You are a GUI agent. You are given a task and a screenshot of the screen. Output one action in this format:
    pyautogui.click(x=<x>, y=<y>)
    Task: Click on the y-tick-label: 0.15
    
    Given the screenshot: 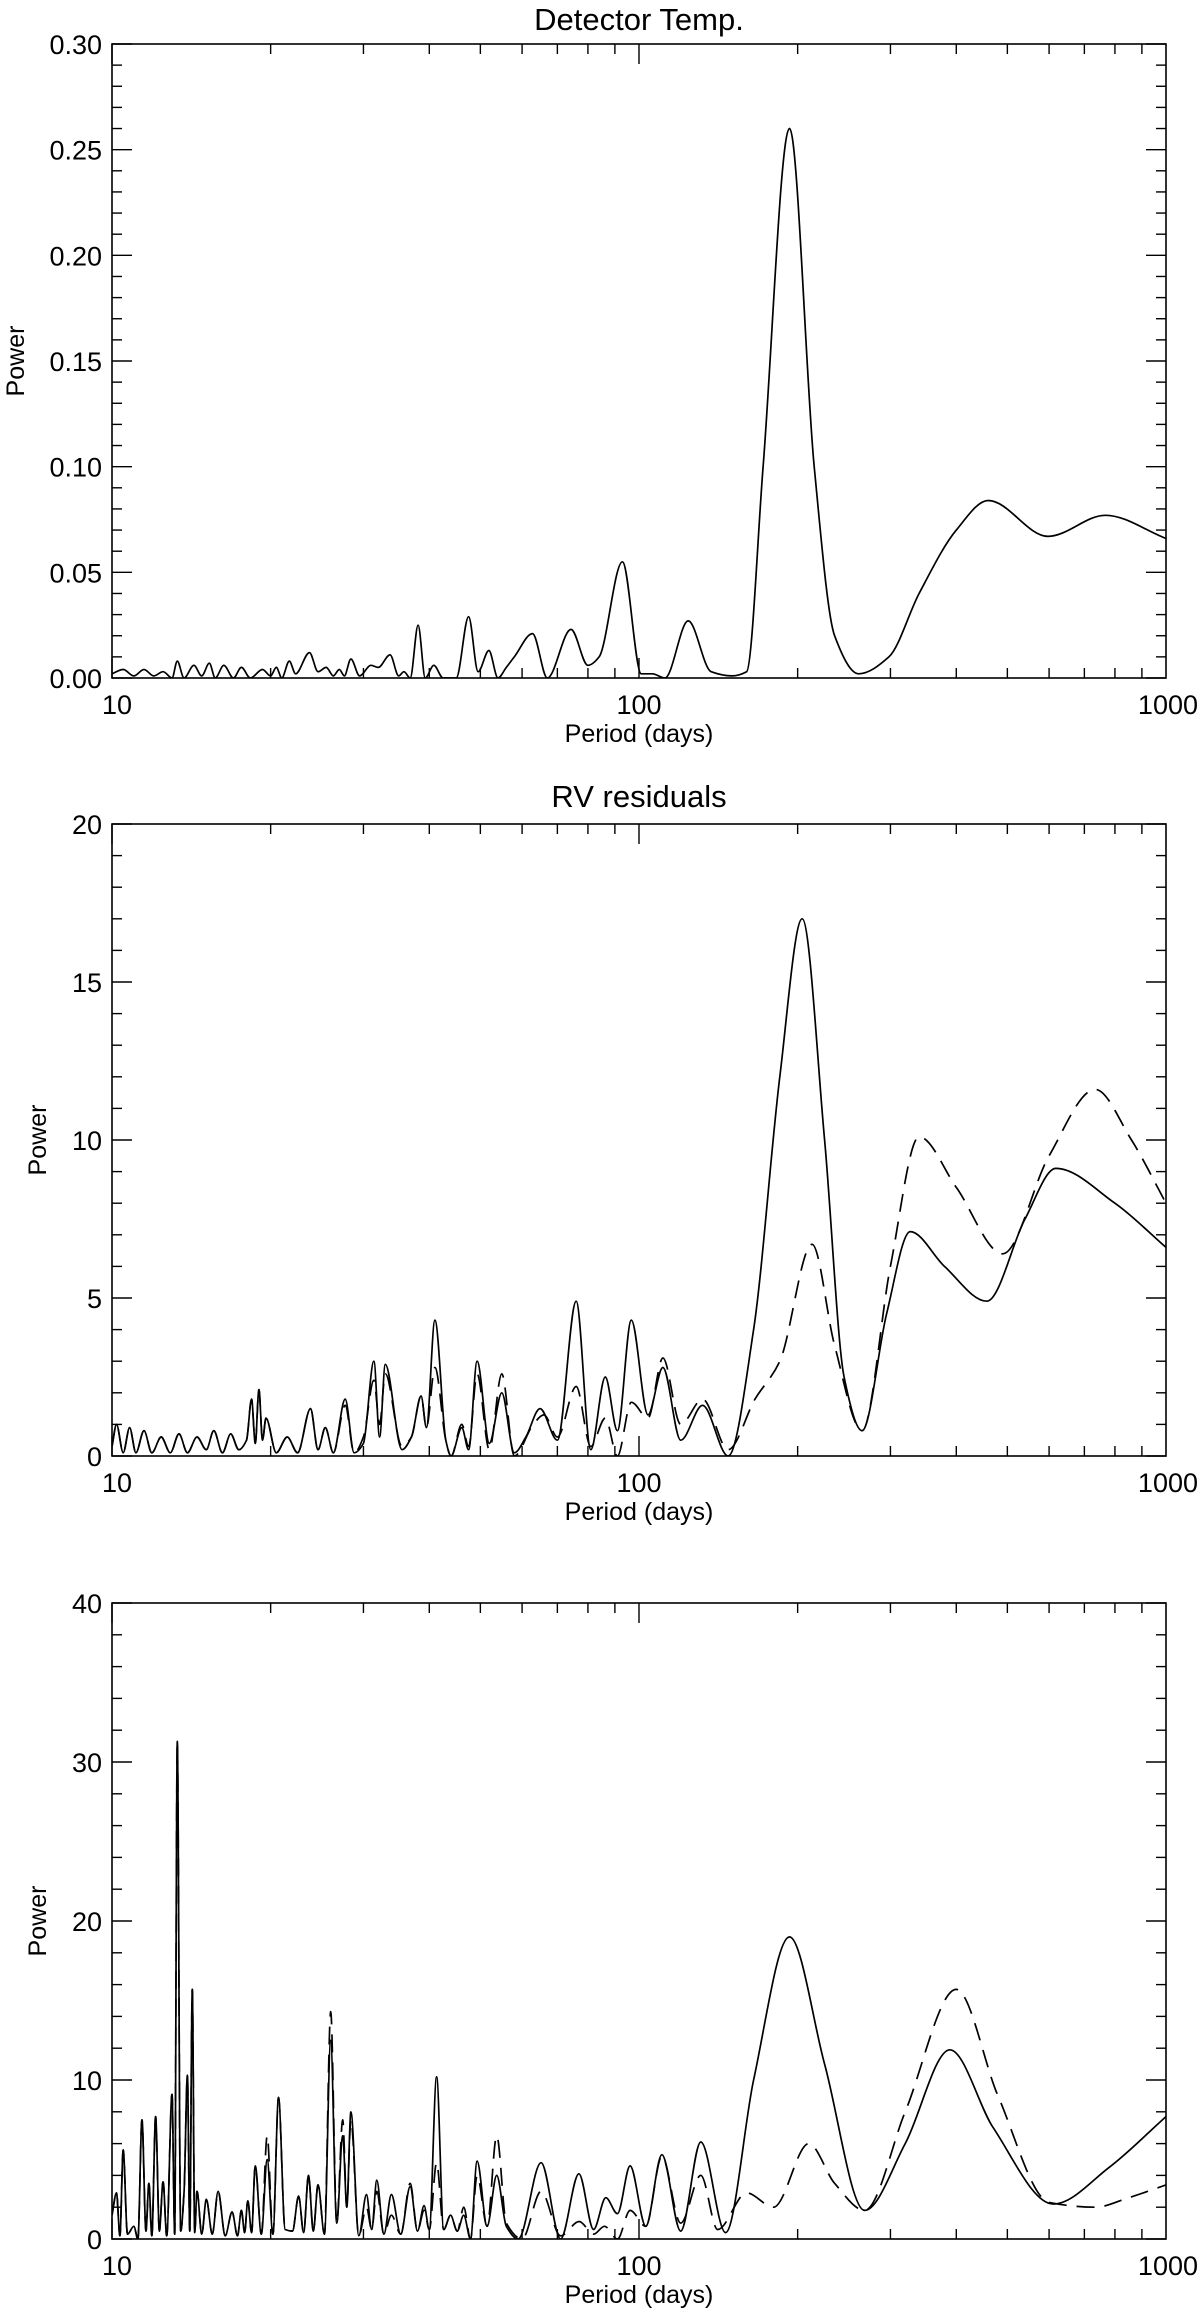 What is the action you would take?
    pyautogui.click(x=75, y=362)
    